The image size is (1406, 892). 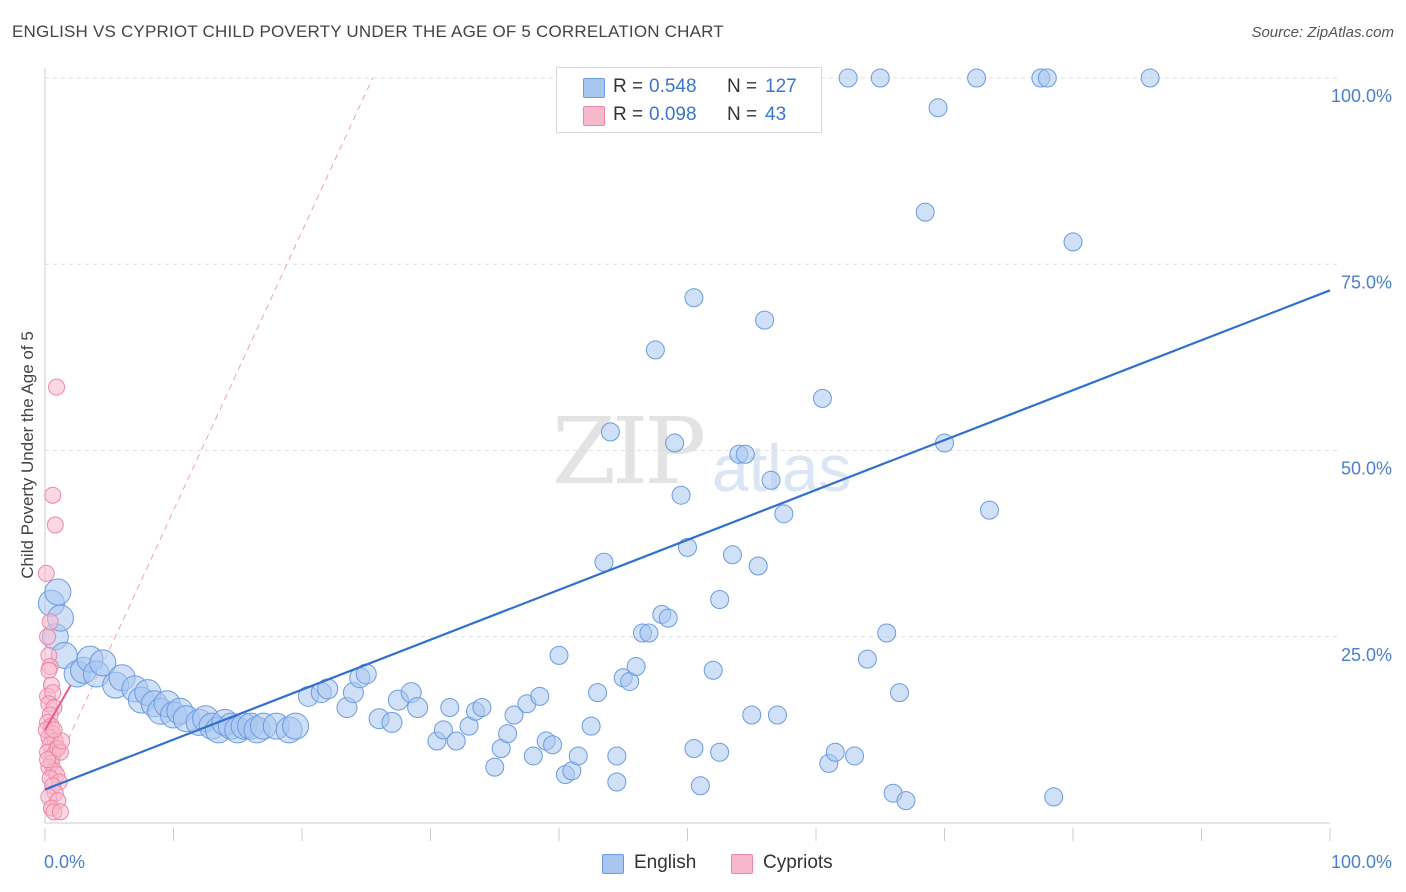 What do you see at coordinates (1361, 96) in the screenshot?
I see `y-tick-label: 100.0%` at bounding box center [1361, 96].